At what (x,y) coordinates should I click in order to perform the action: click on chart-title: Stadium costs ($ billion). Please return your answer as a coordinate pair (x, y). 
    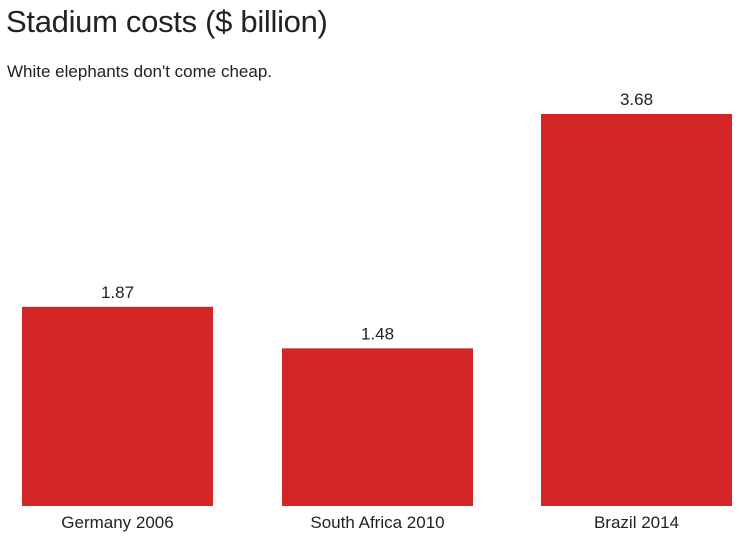
    Looking at the image, I should click on (167, 21).